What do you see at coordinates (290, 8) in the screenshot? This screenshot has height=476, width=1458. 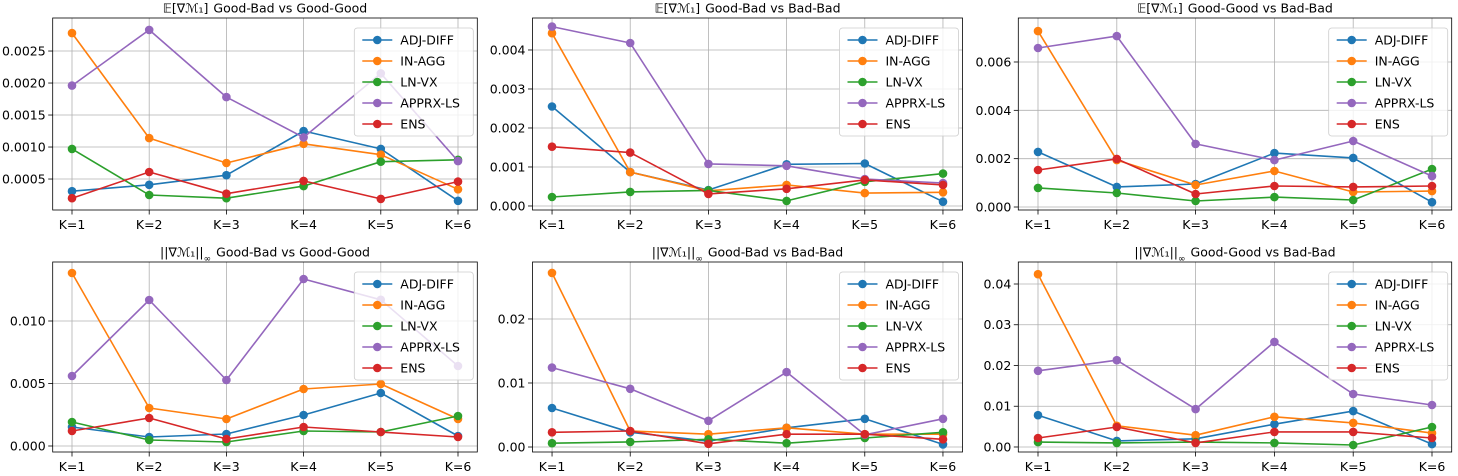 I see `title-text: Good-Bad vs Good-Good` at bounding box center [290, 8].